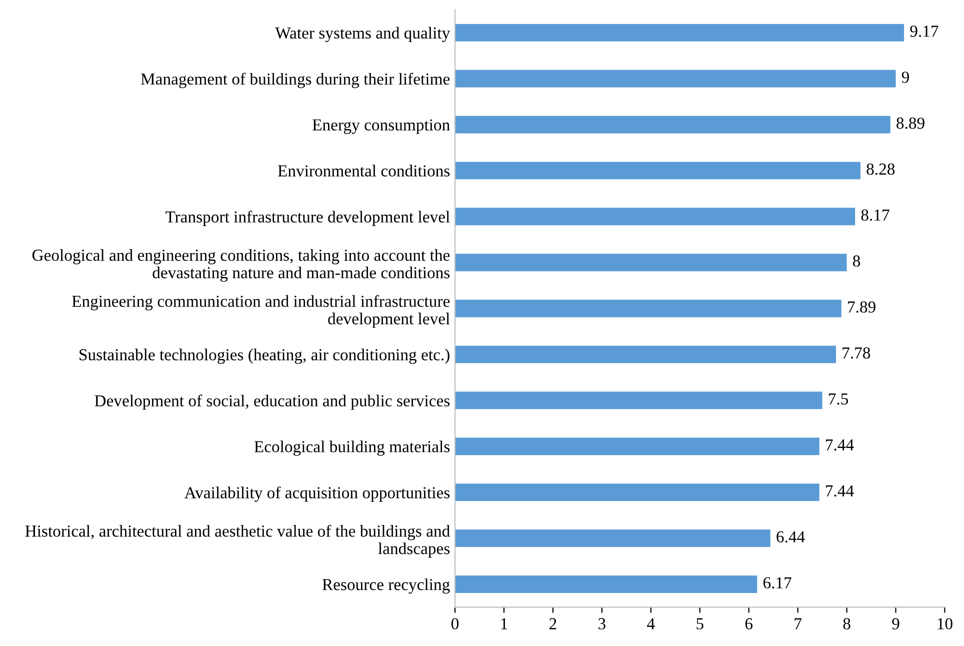 The image size is (964, 646). What do you see at coordinates (875, 215) in the screenshot?
I see `data-label: 8.17` at bounding box center [875, 215].